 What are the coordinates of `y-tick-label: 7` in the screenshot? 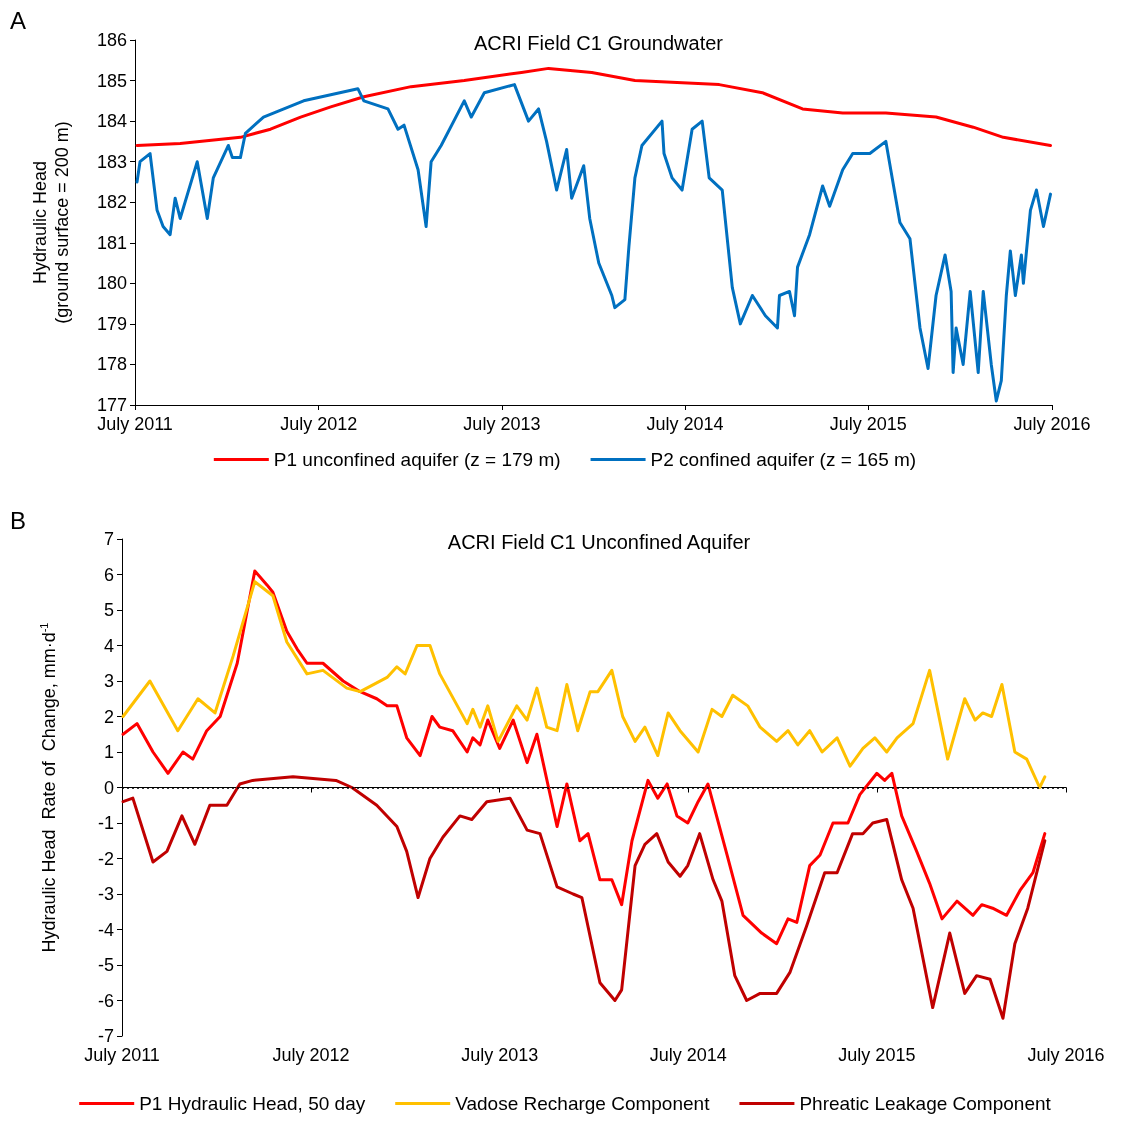 It's located at (108, 539).